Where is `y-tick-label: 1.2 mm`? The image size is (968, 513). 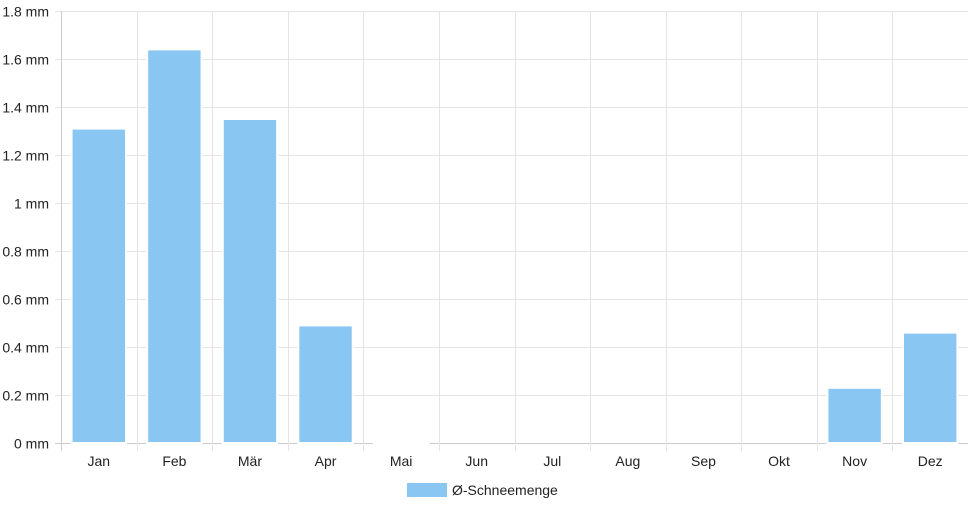 y-tick-label: 1.2 mm is located at coordinates (25, 156).